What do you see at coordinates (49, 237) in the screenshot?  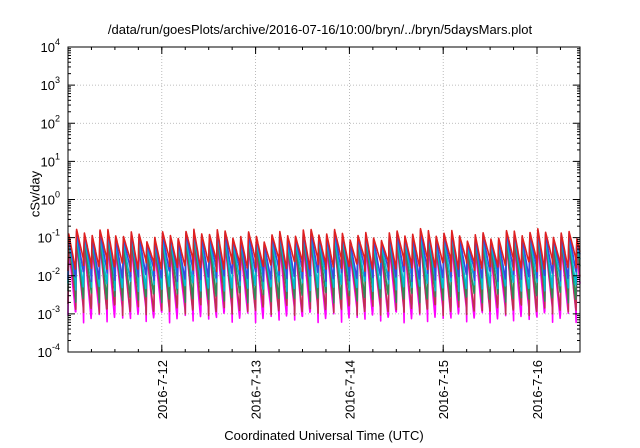 I see `y-tick-label: 10⁻¹` at bounding box center [49, 237].